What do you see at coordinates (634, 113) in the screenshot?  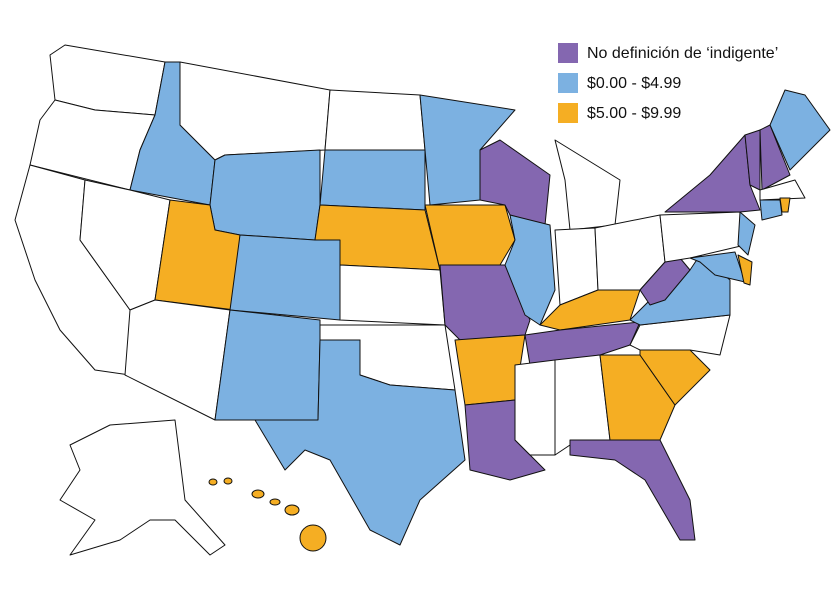 I see `legend-label: $5.00 - $9.99` at bounding box center [634, 113].